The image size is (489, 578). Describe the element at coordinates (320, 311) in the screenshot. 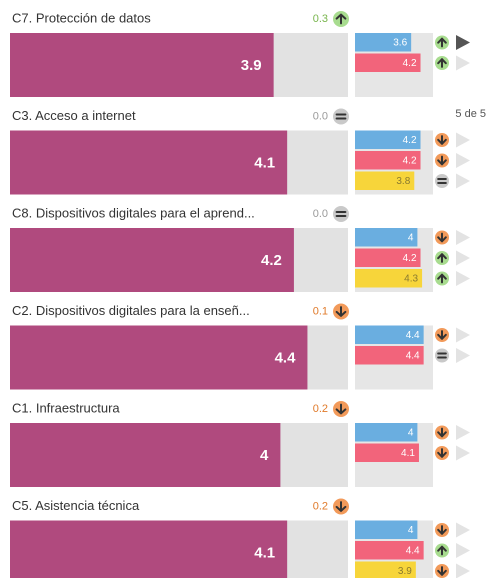

I see `change-value: 0.1` at that location.